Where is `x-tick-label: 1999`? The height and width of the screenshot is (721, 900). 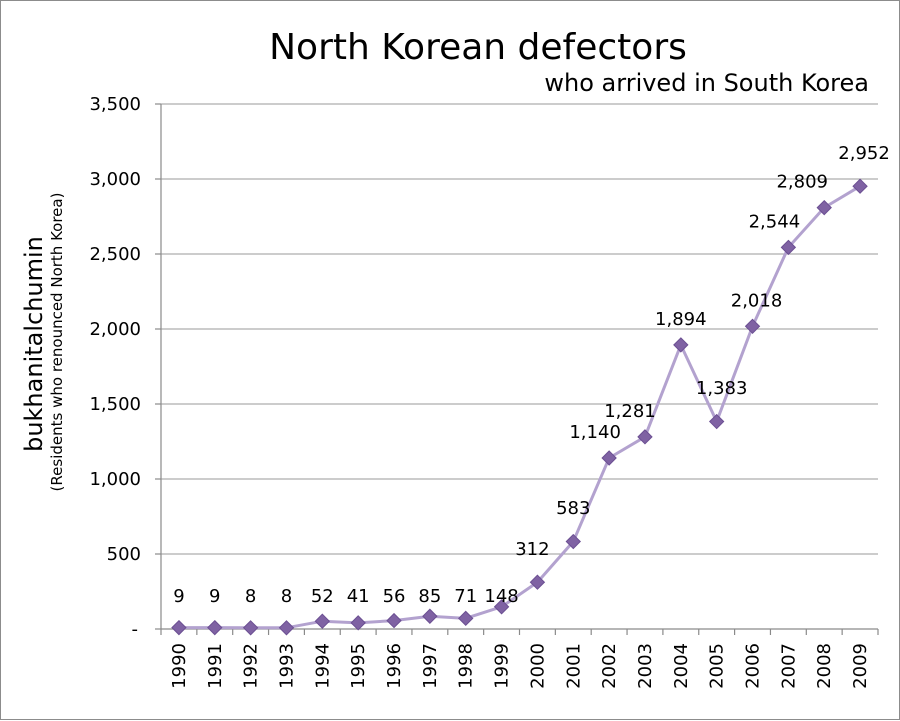 x-tick-label: 1999 is located at coordinates (502, 666).